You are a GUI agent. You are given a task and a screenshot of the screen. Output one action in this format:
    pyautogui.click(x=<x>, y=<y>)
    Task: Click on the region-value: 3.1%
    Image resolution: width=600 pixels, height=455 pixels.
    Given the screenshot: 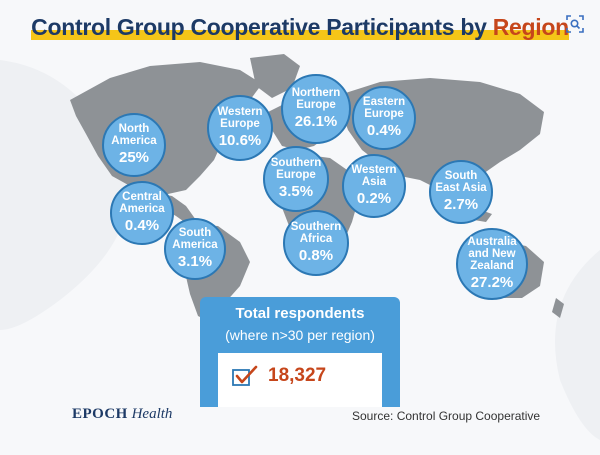 What is the action you would take?
    pyautogui.click(x=195, y=261)
    